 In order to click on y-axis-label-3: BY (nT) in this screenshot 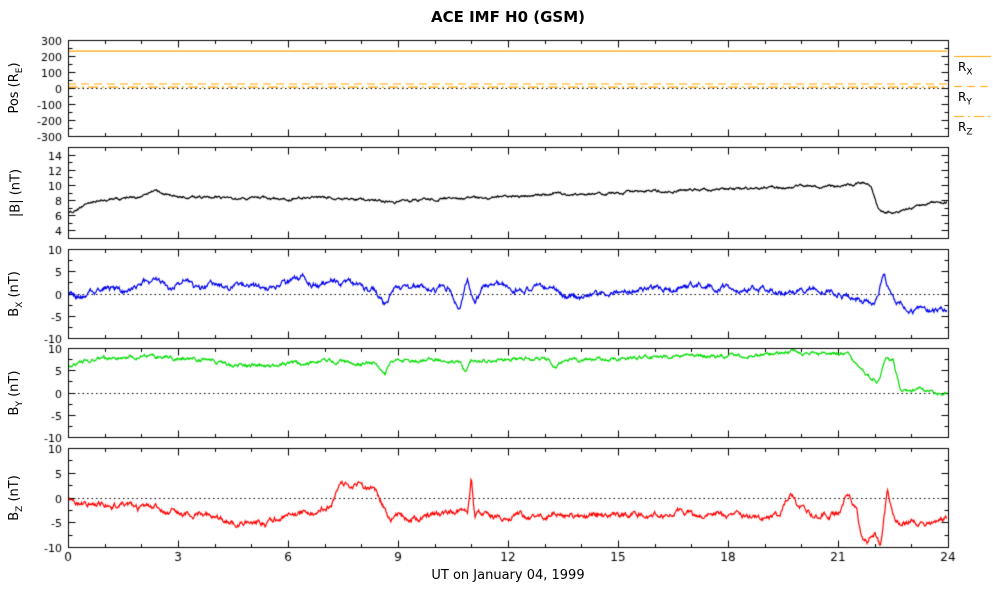, I will do `click(16, 392)`.